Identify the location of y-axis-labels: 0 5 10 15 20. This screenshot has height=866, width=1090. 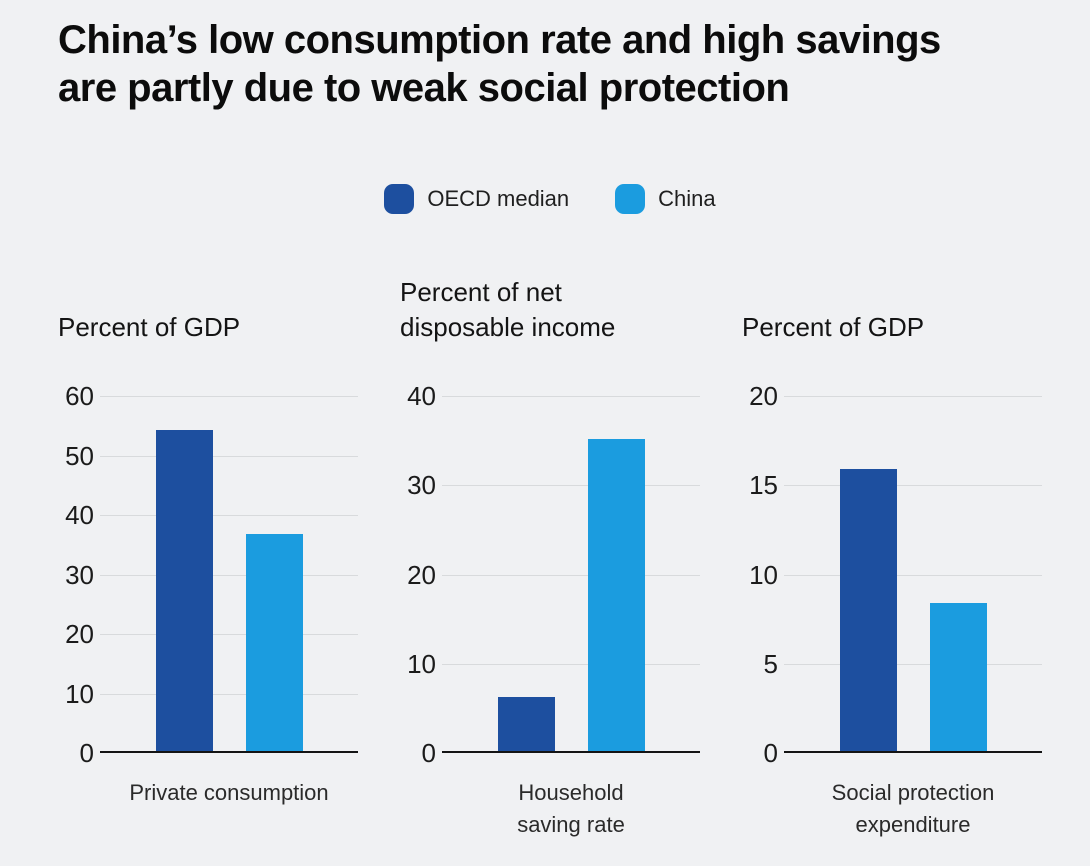
(763, 574).